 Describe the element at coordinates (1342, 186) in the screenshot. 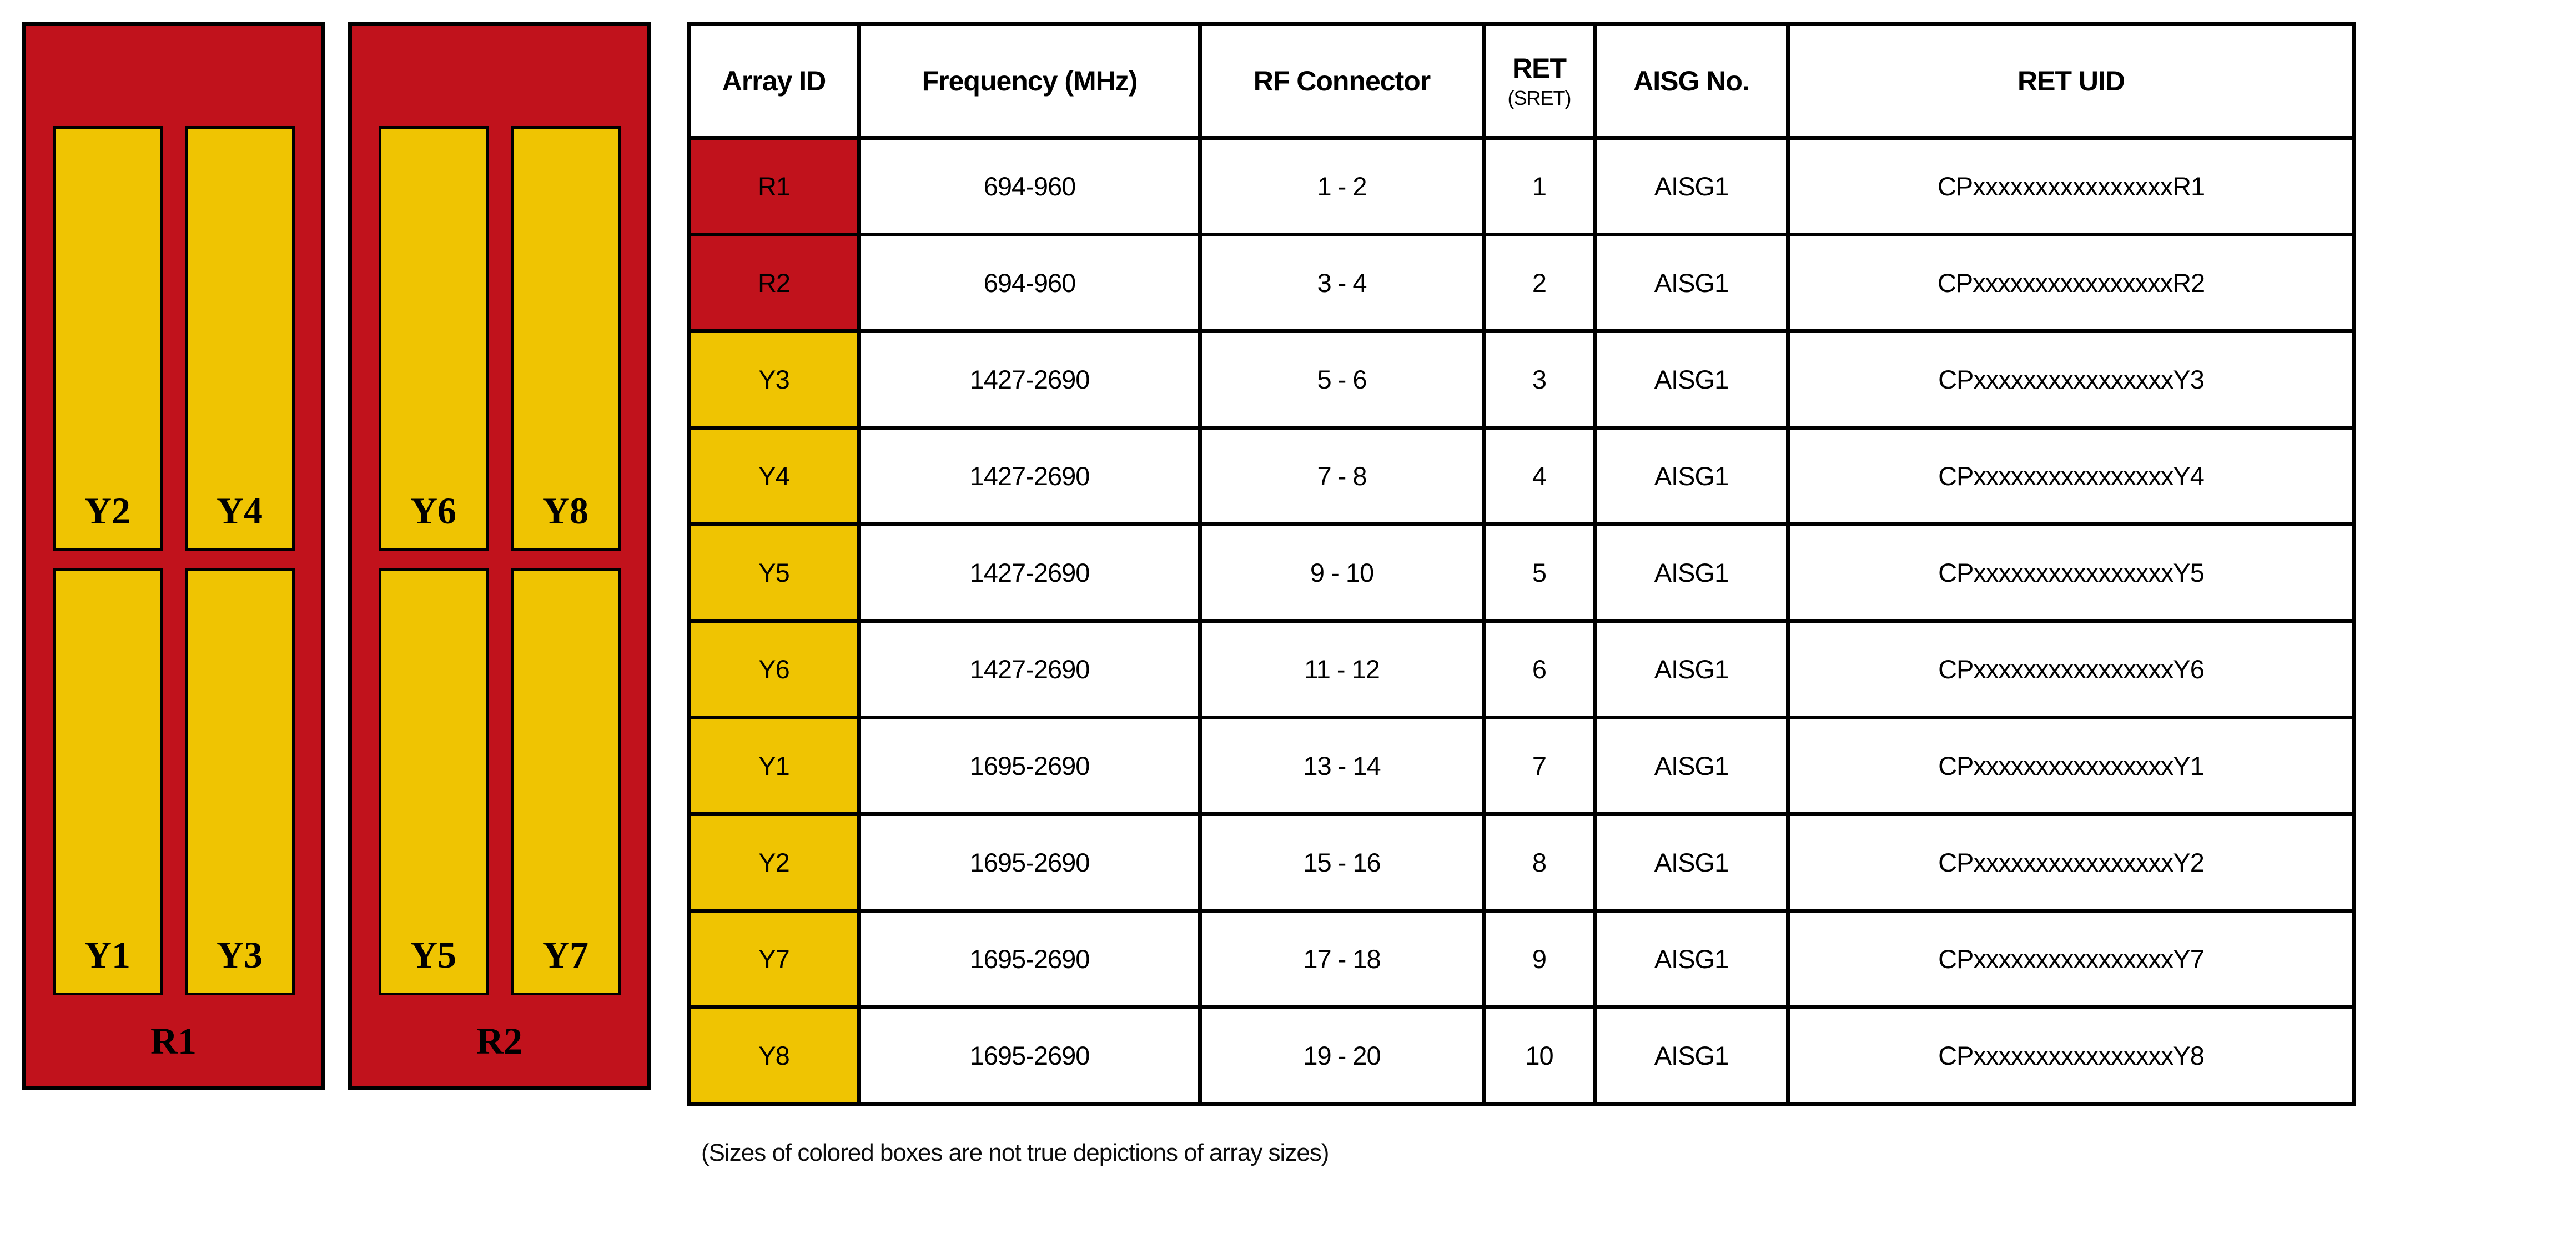

I see `cell-rf-connector: 1 - 2` at that location.